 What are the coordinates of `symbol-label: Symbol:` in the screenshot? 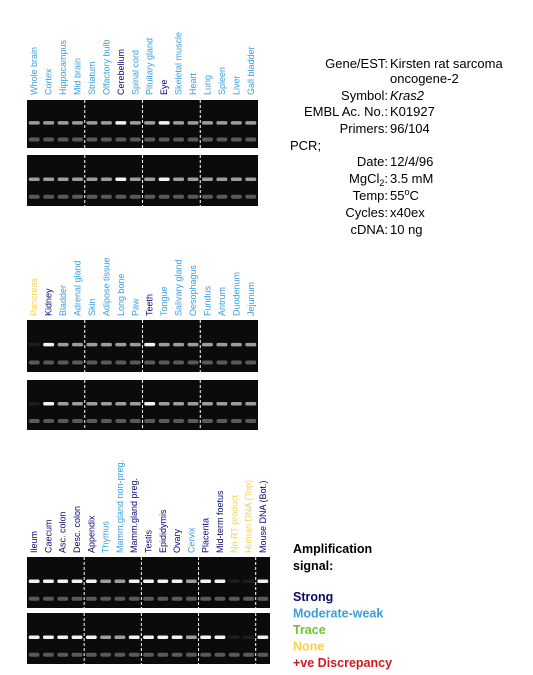 It's located at (364, 95).